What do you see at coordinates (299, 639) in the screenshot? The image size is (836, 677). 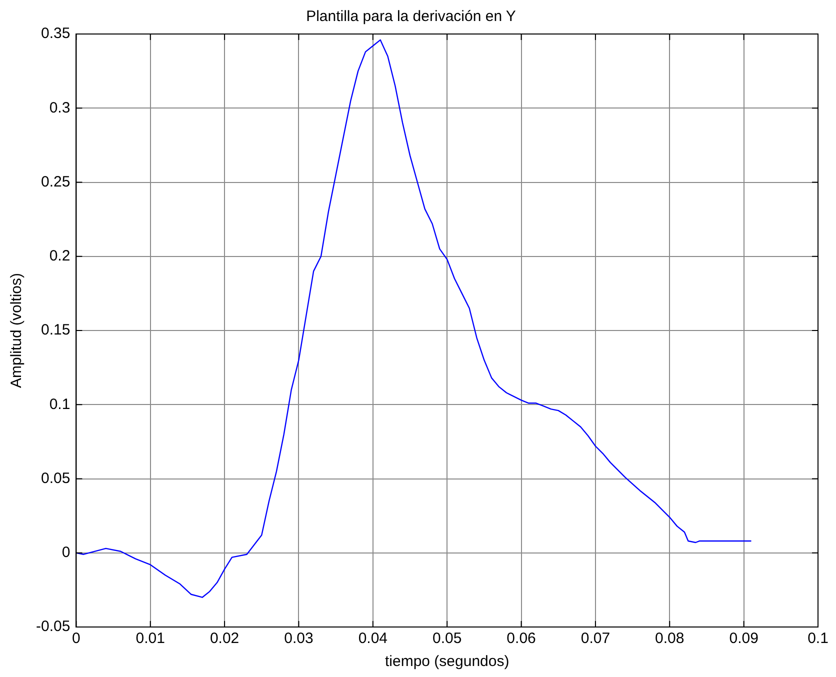 I see `x-tick-label: 0.03` at bounding box center [299, 639].